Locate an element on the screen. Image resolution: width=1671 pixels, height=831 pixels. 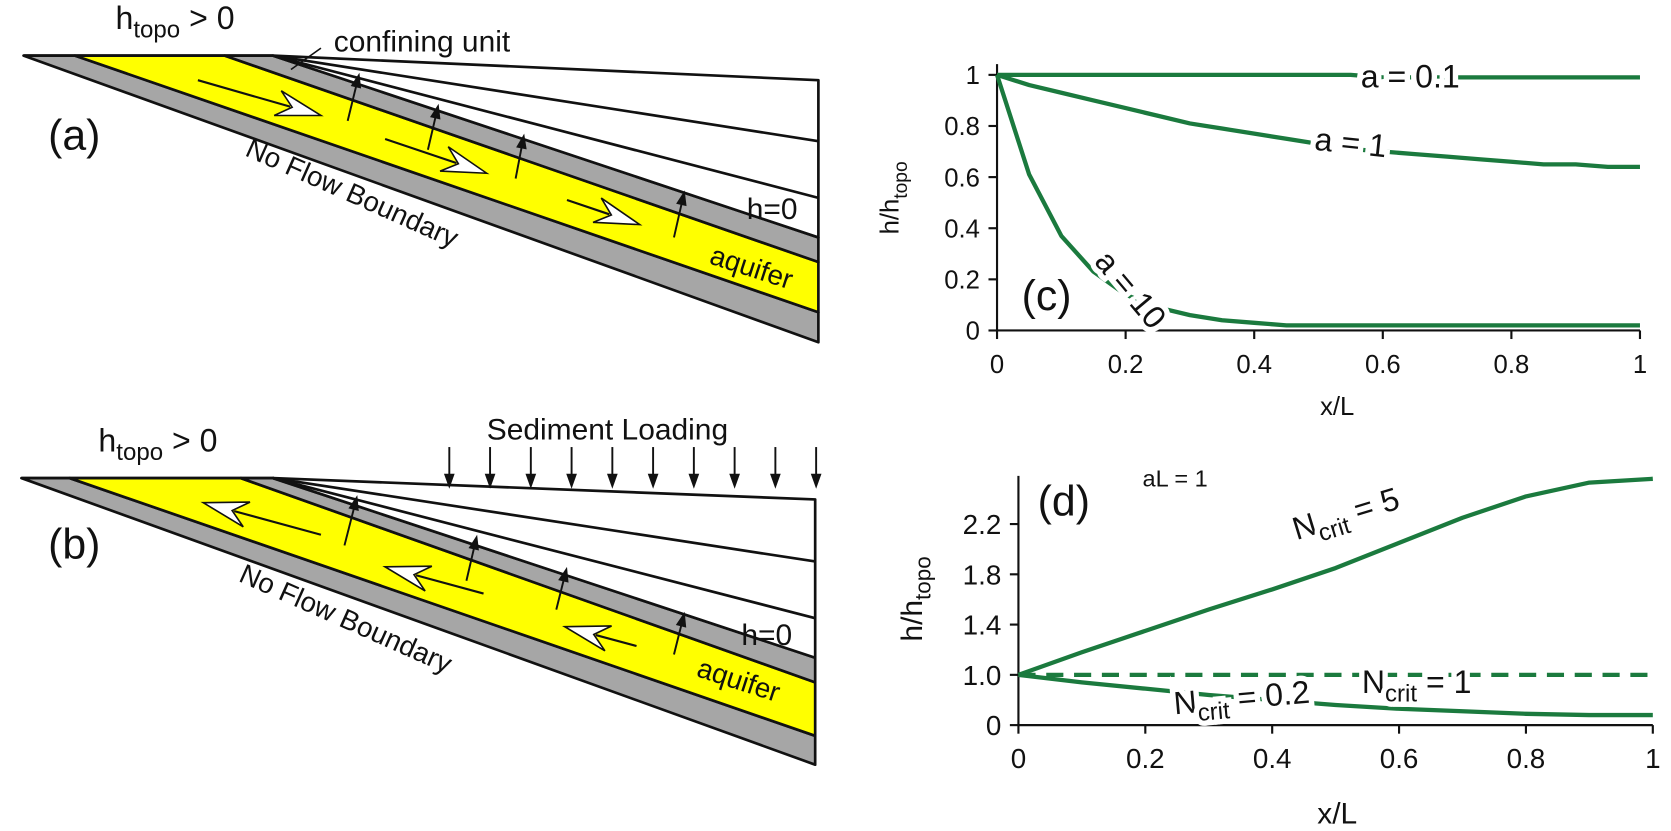
y-tick-label: 1 is located at coordinates (973, 76).